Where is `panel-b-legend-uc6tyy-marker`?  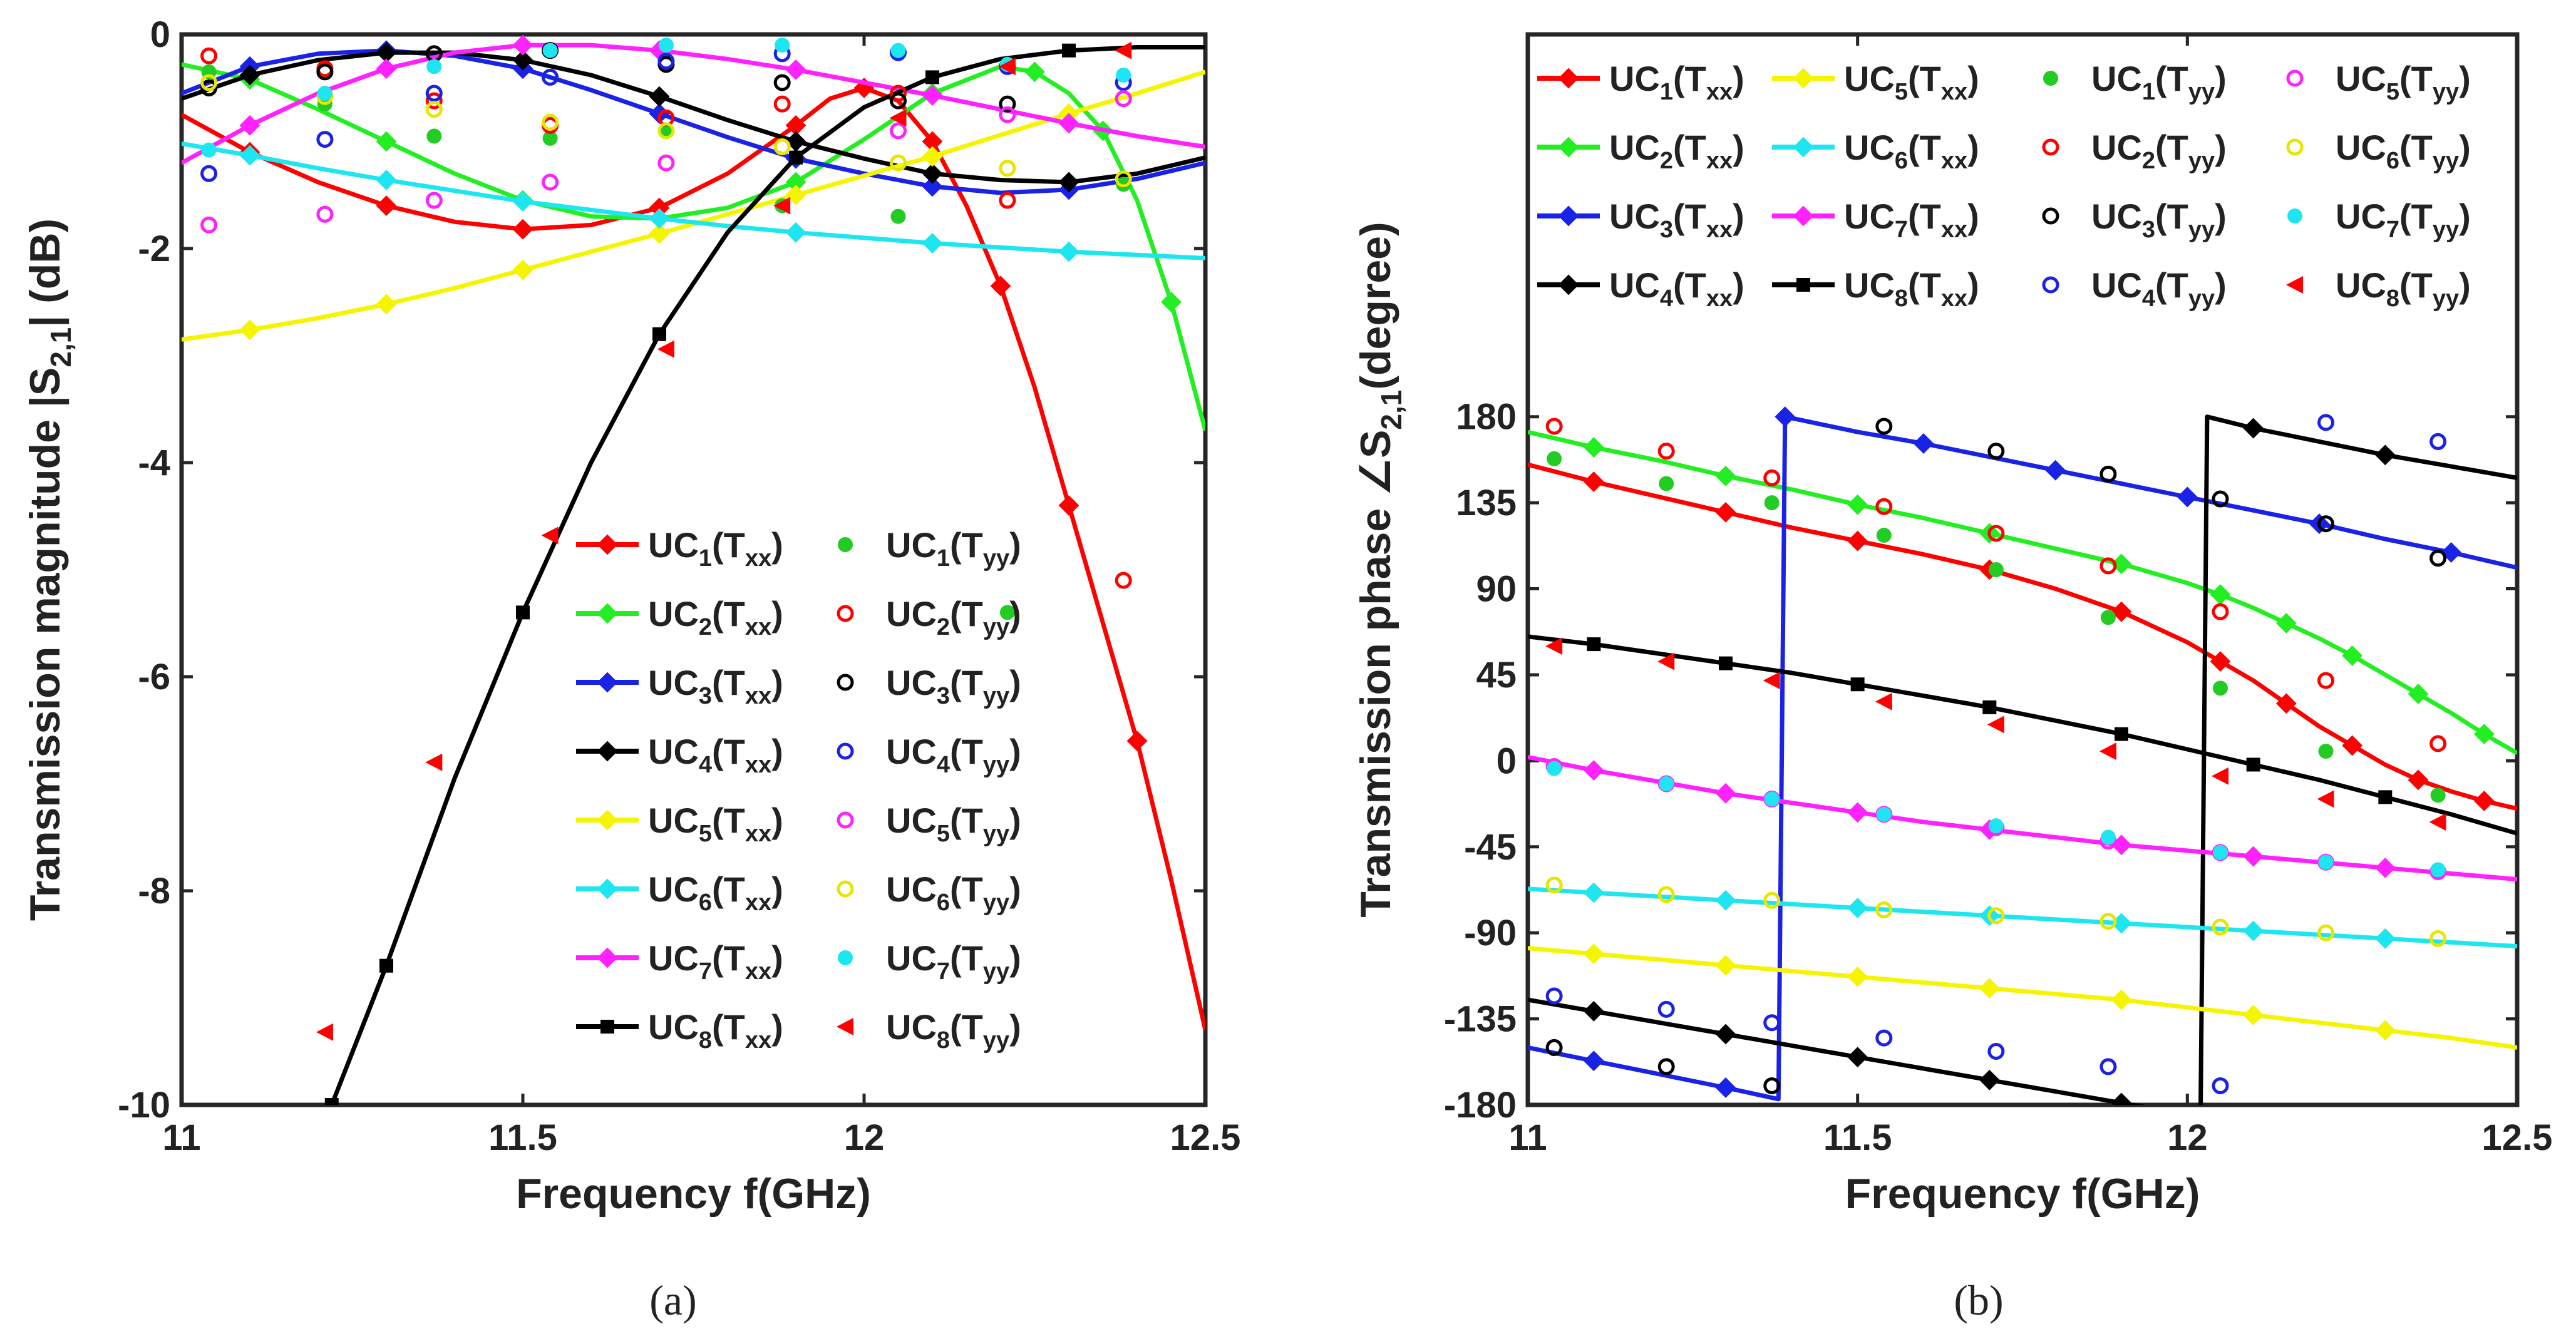
panel-b-legend-uc6tyy-marker is located at coordinates (2295, 147).